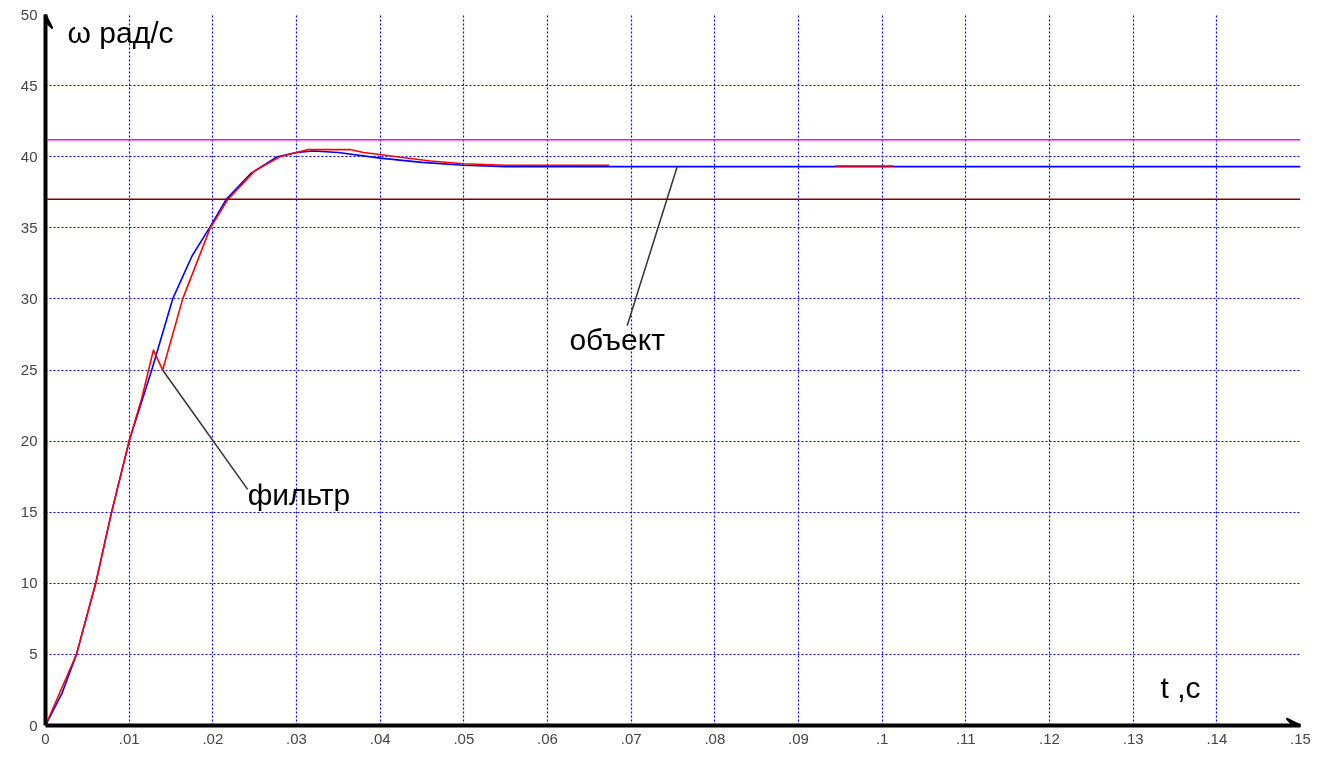  What do you see at coordinates (1133, 738) in the screenshot?
I see `x-tick-label: .13` at bounding box center [1133, 738].